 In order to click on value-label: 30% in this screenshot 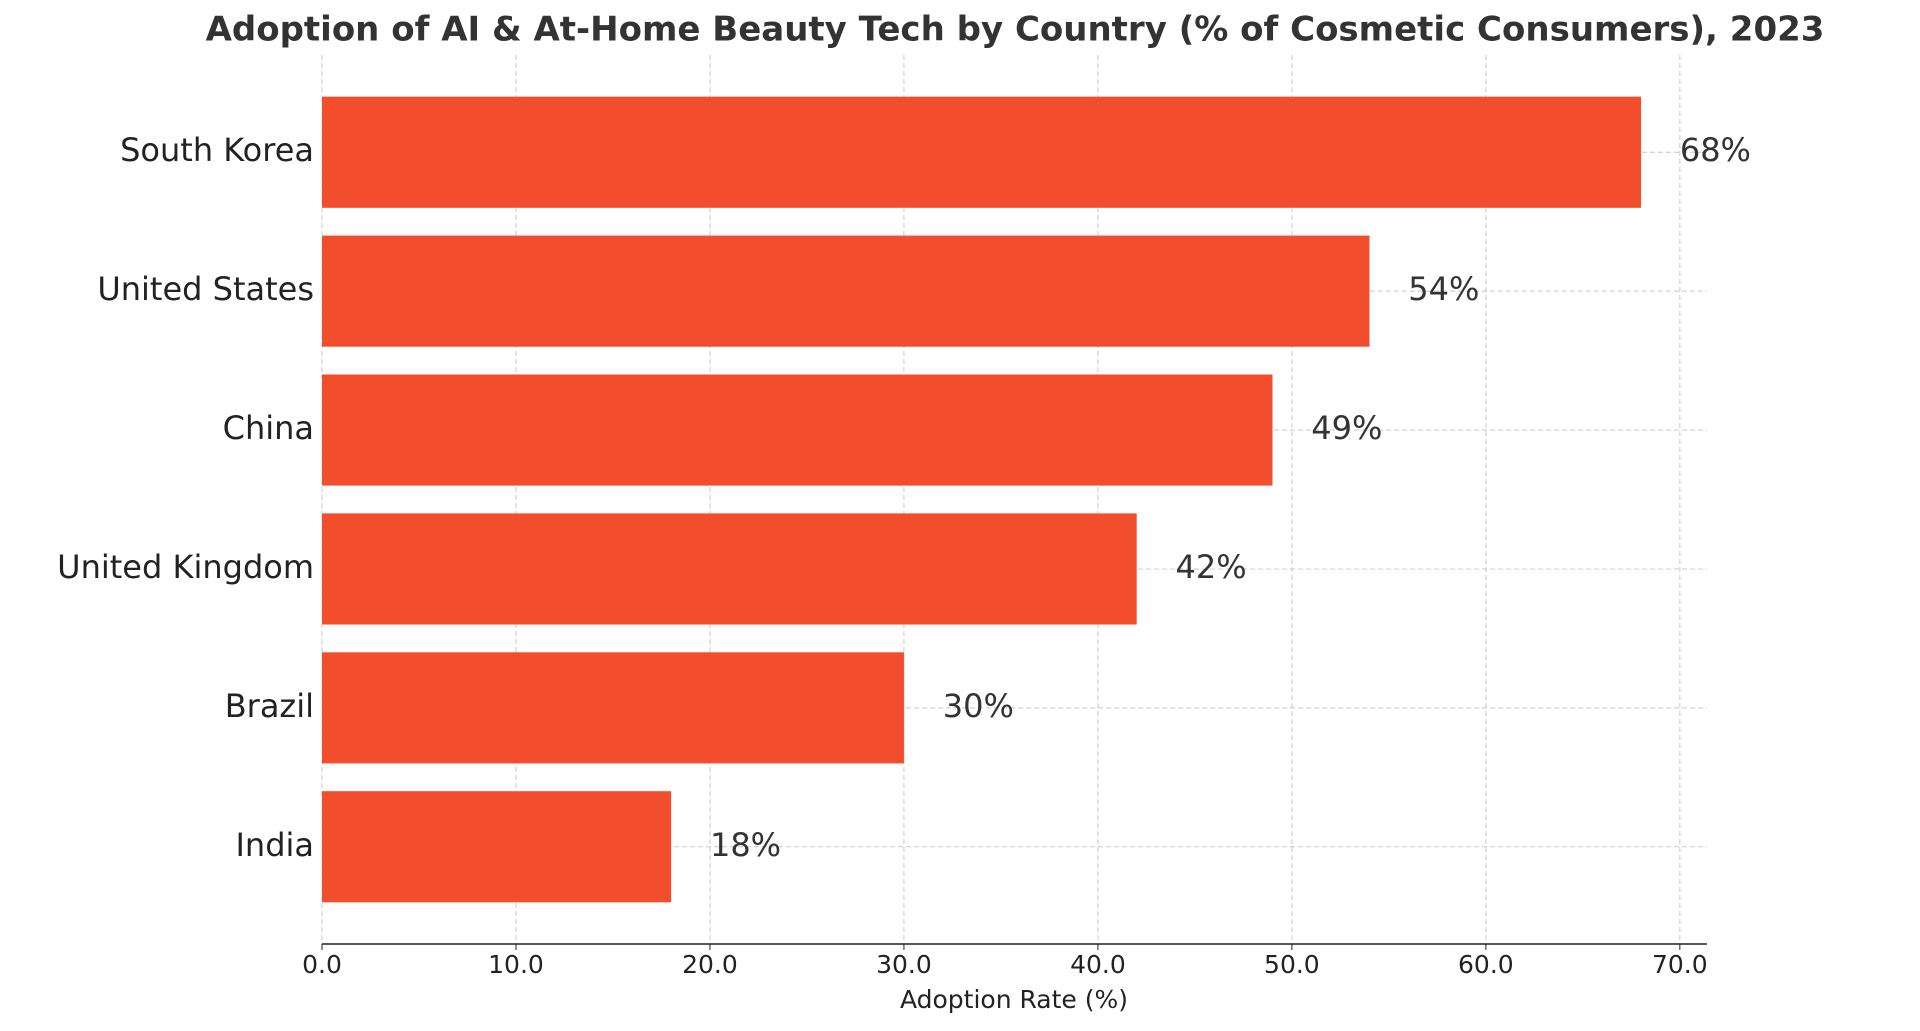, I will do `click(978, 706)`.